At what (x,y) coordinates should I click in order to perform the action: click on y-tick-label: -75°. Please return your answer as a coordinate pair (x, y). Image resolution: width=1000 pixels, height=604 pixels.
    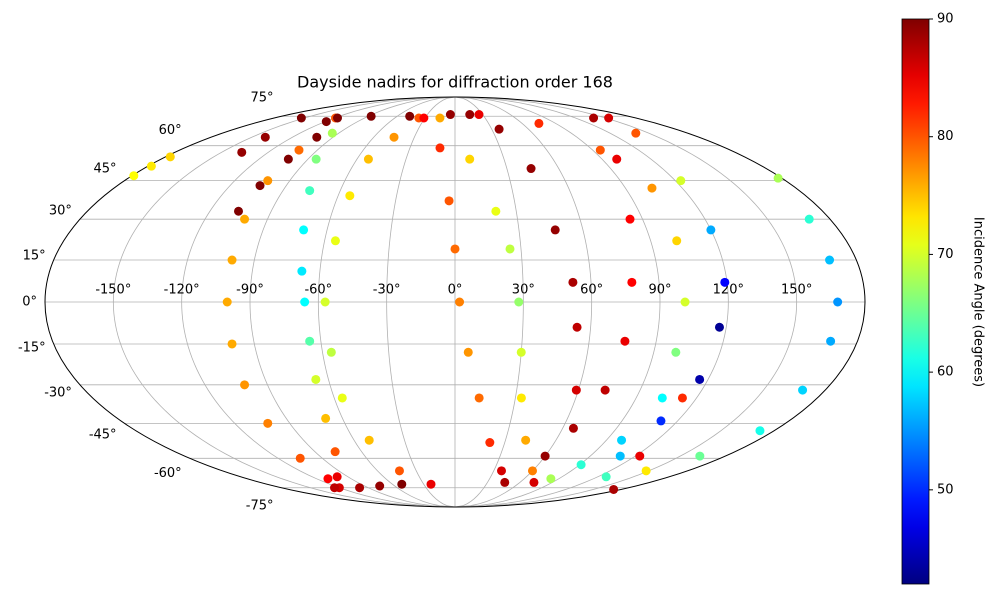
    Looking at the image, I should click on (260, 505).